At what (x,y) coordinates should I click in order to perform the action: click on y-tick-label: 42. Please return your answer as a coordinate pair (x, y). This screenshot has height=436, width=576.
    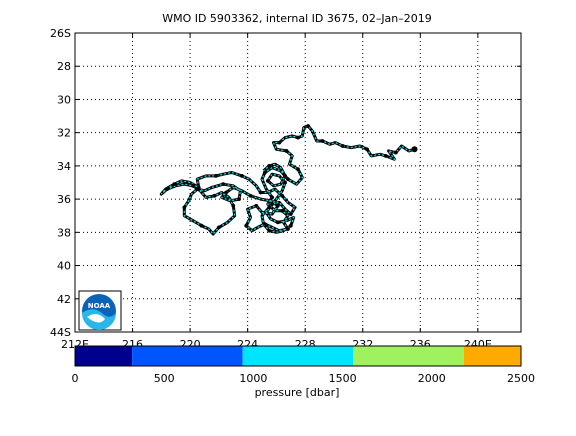
    Looking at the image, I should click on (64, 299).